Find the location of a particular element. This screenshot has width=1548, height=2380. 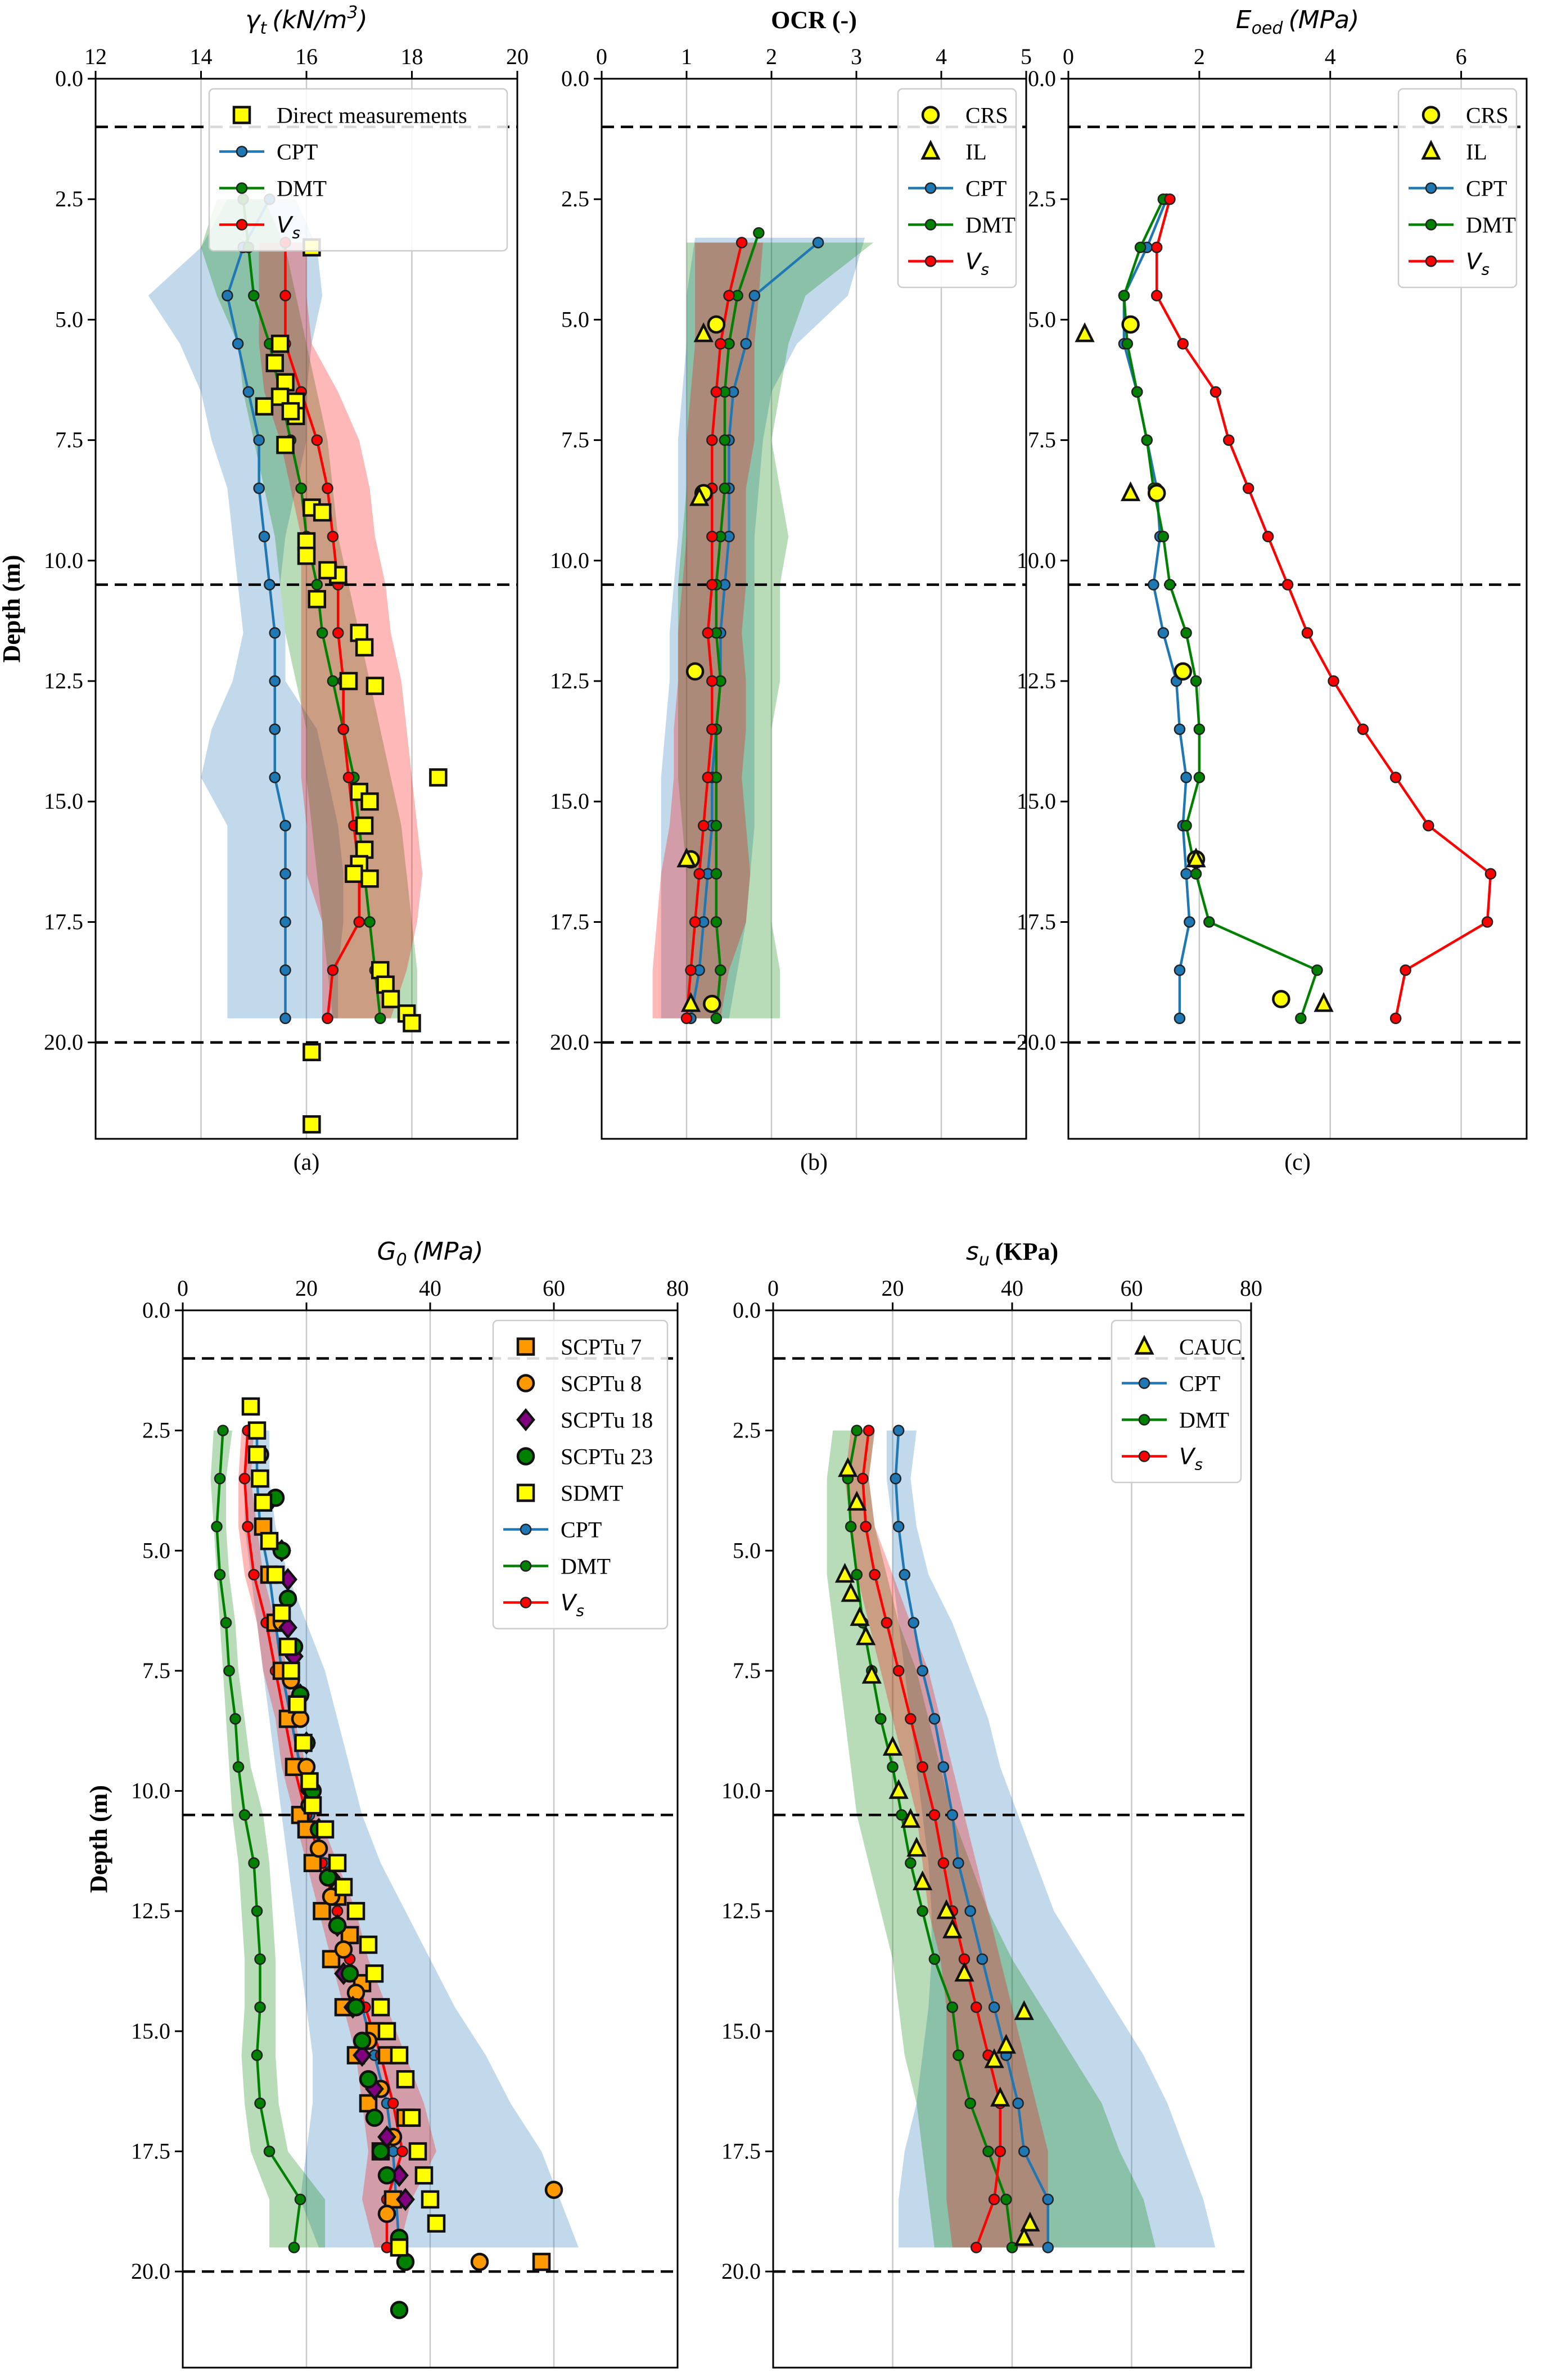

y-tick-label: 7.5 is located at coordinates (747, 1670).